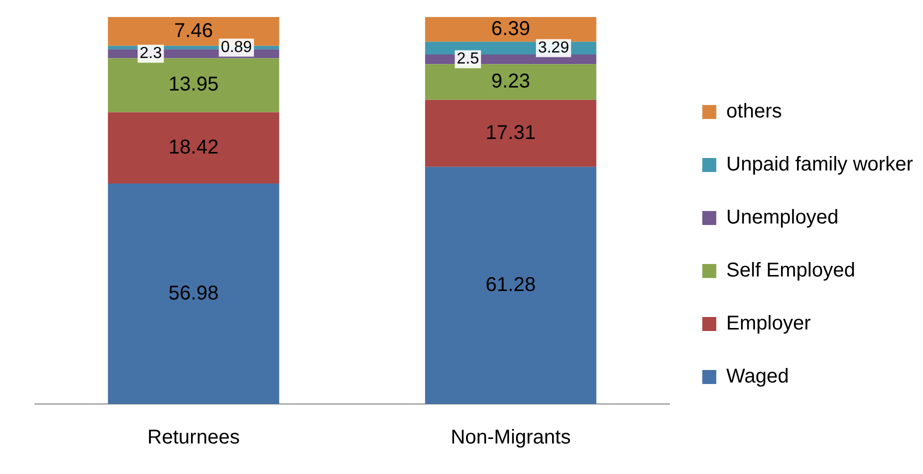 The width and height of the screenshot is (923, 474). Describe the element at coordinates (754, 111) in the screenshot. I see `legend-label: others` at that location.